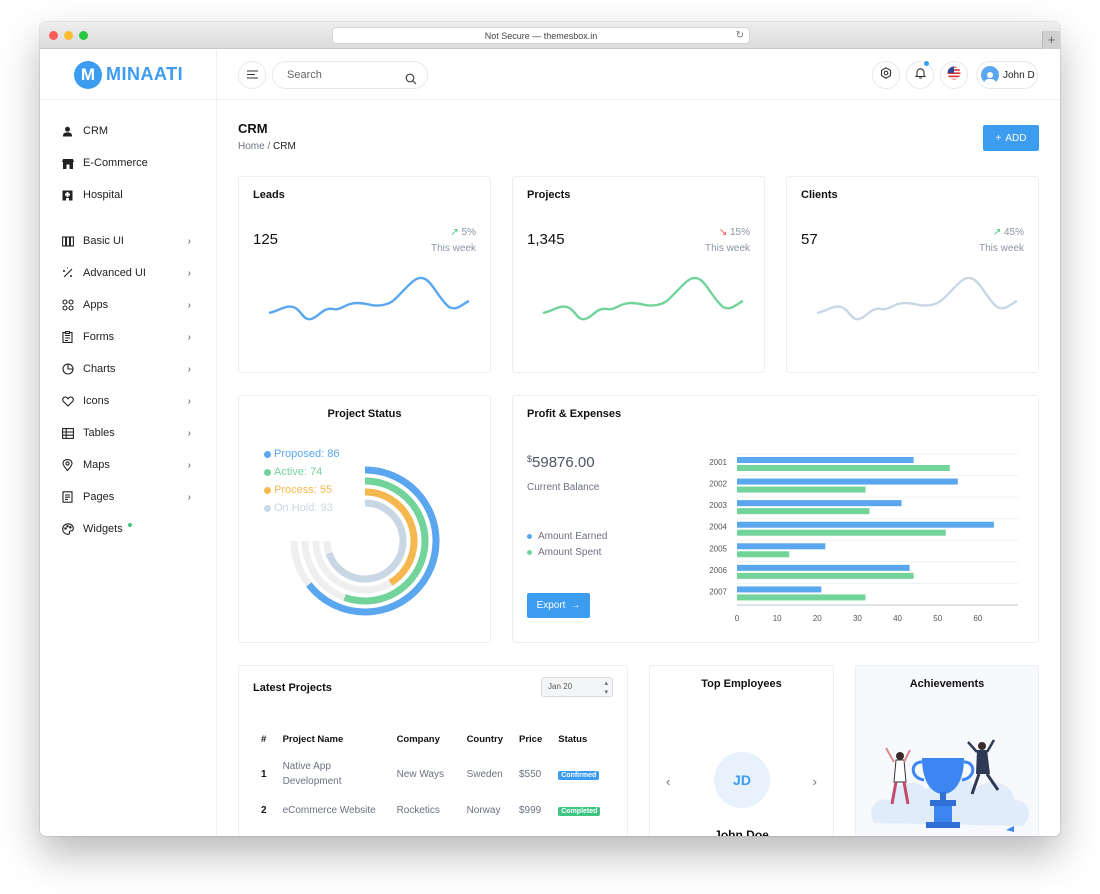 The image size is (1100, 894). What do you see at coordinates (809, 239) in the screenshot?
I see `stat-value: 57` at bounding box center [809, 239].